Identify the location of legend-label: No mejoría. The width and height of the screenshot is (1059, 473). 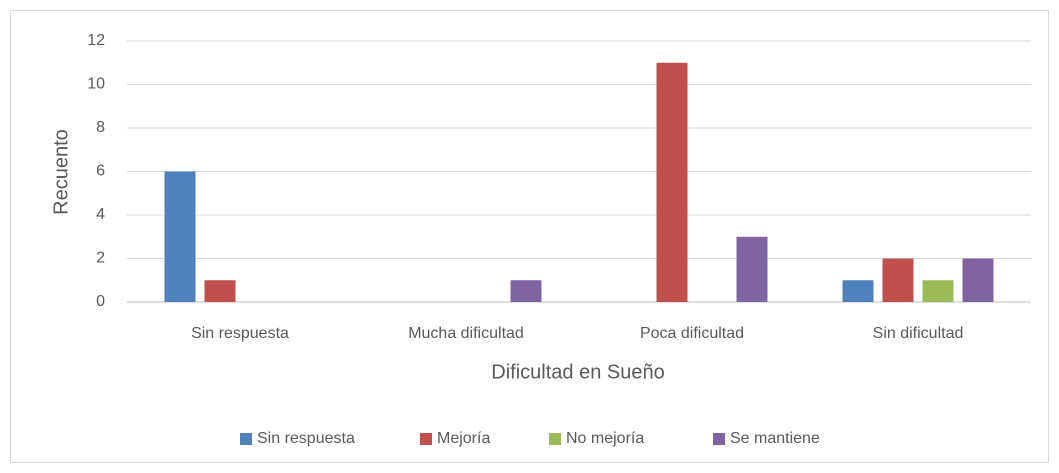
(605, 438).